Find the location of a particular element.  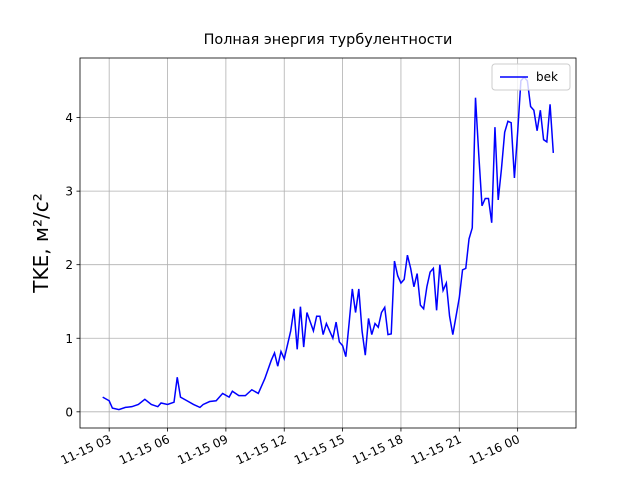

x-tick-label: 11-15 06 is located at coordinates (144, 449).